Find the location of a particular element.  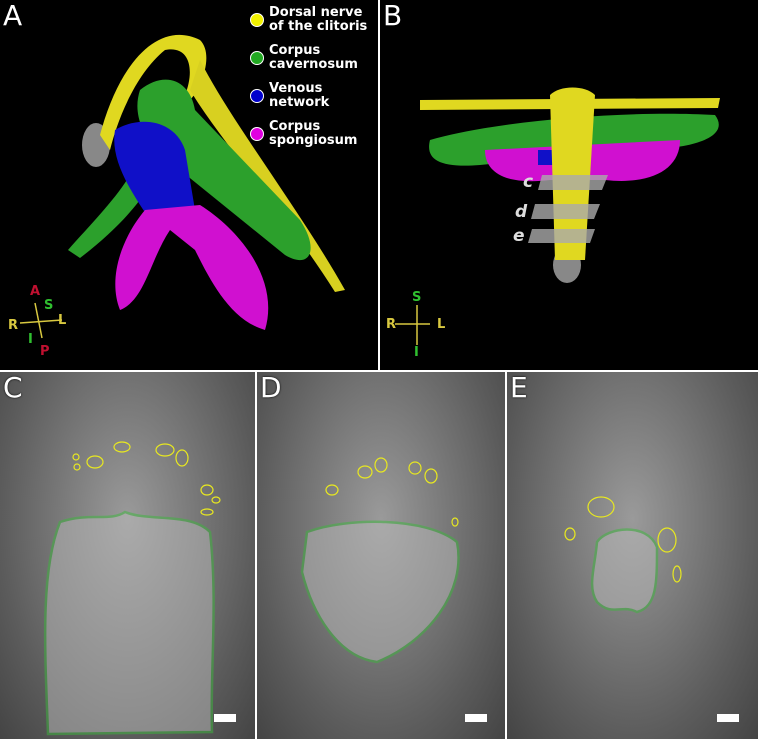

legend-label: Dorsal nerve is located at coordinates (316, 12).